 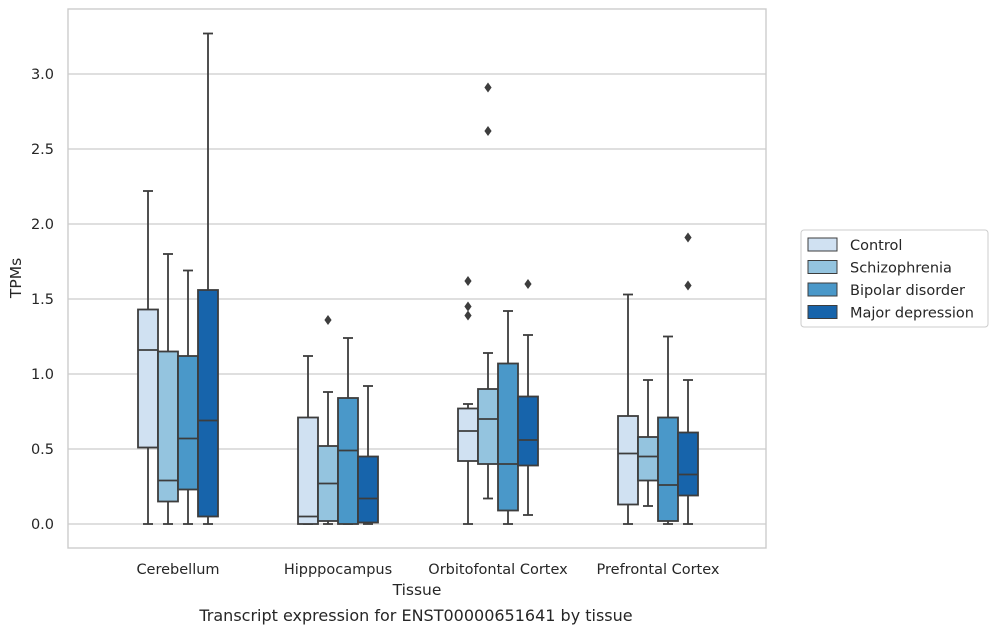 I want to click on legend-frame, so click(x=894, y=278).